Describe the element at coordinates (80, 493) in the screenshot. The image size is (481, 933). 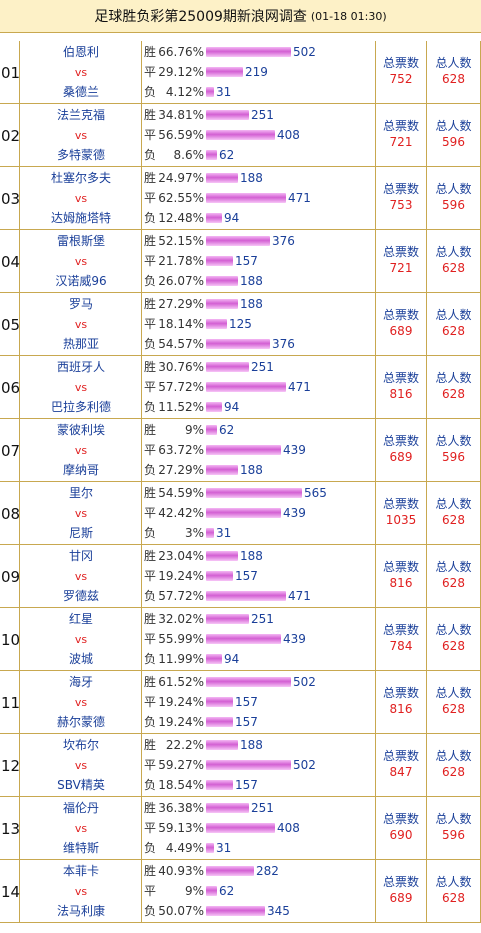
I see `home-team-link: 里尔` at that location.